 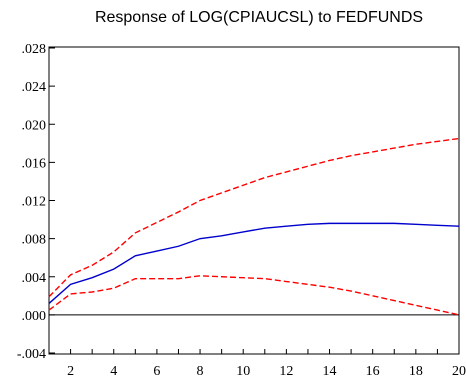 What do you see at coordinates (259, 17) in the screenshot?
I see `chart-title: Response of LOG(CPIAUCSL) to FEDFUNDS` at bounding box center [259, 17].